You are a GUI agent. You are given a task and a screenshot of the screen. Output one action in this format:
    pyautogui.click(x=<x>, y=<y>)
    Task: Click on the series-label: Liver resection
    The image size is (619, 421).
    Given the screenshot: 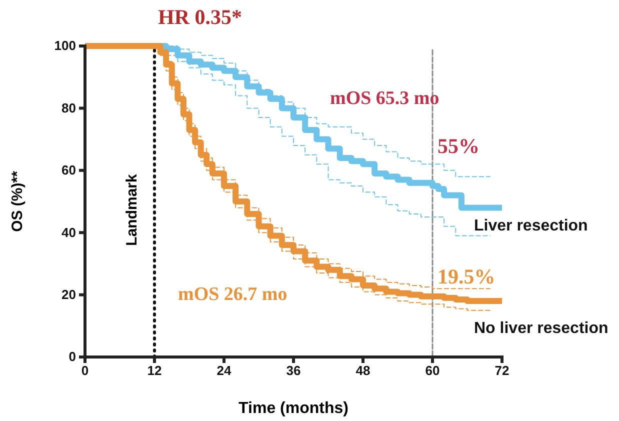 What is the action you would take?
    pyautogui.click(x=531, y=226)
    